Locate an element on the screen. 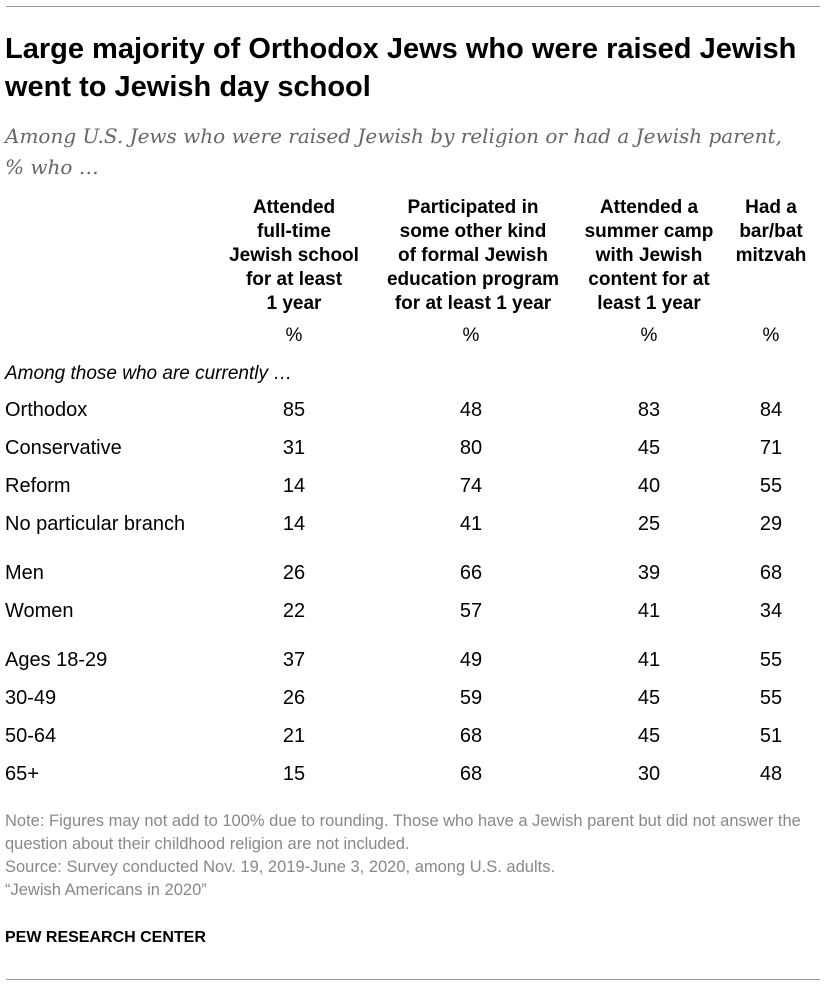 The height and width of the screenshot is (986, 840). column-header-line: Participated in is located at coordinates (473, 207).